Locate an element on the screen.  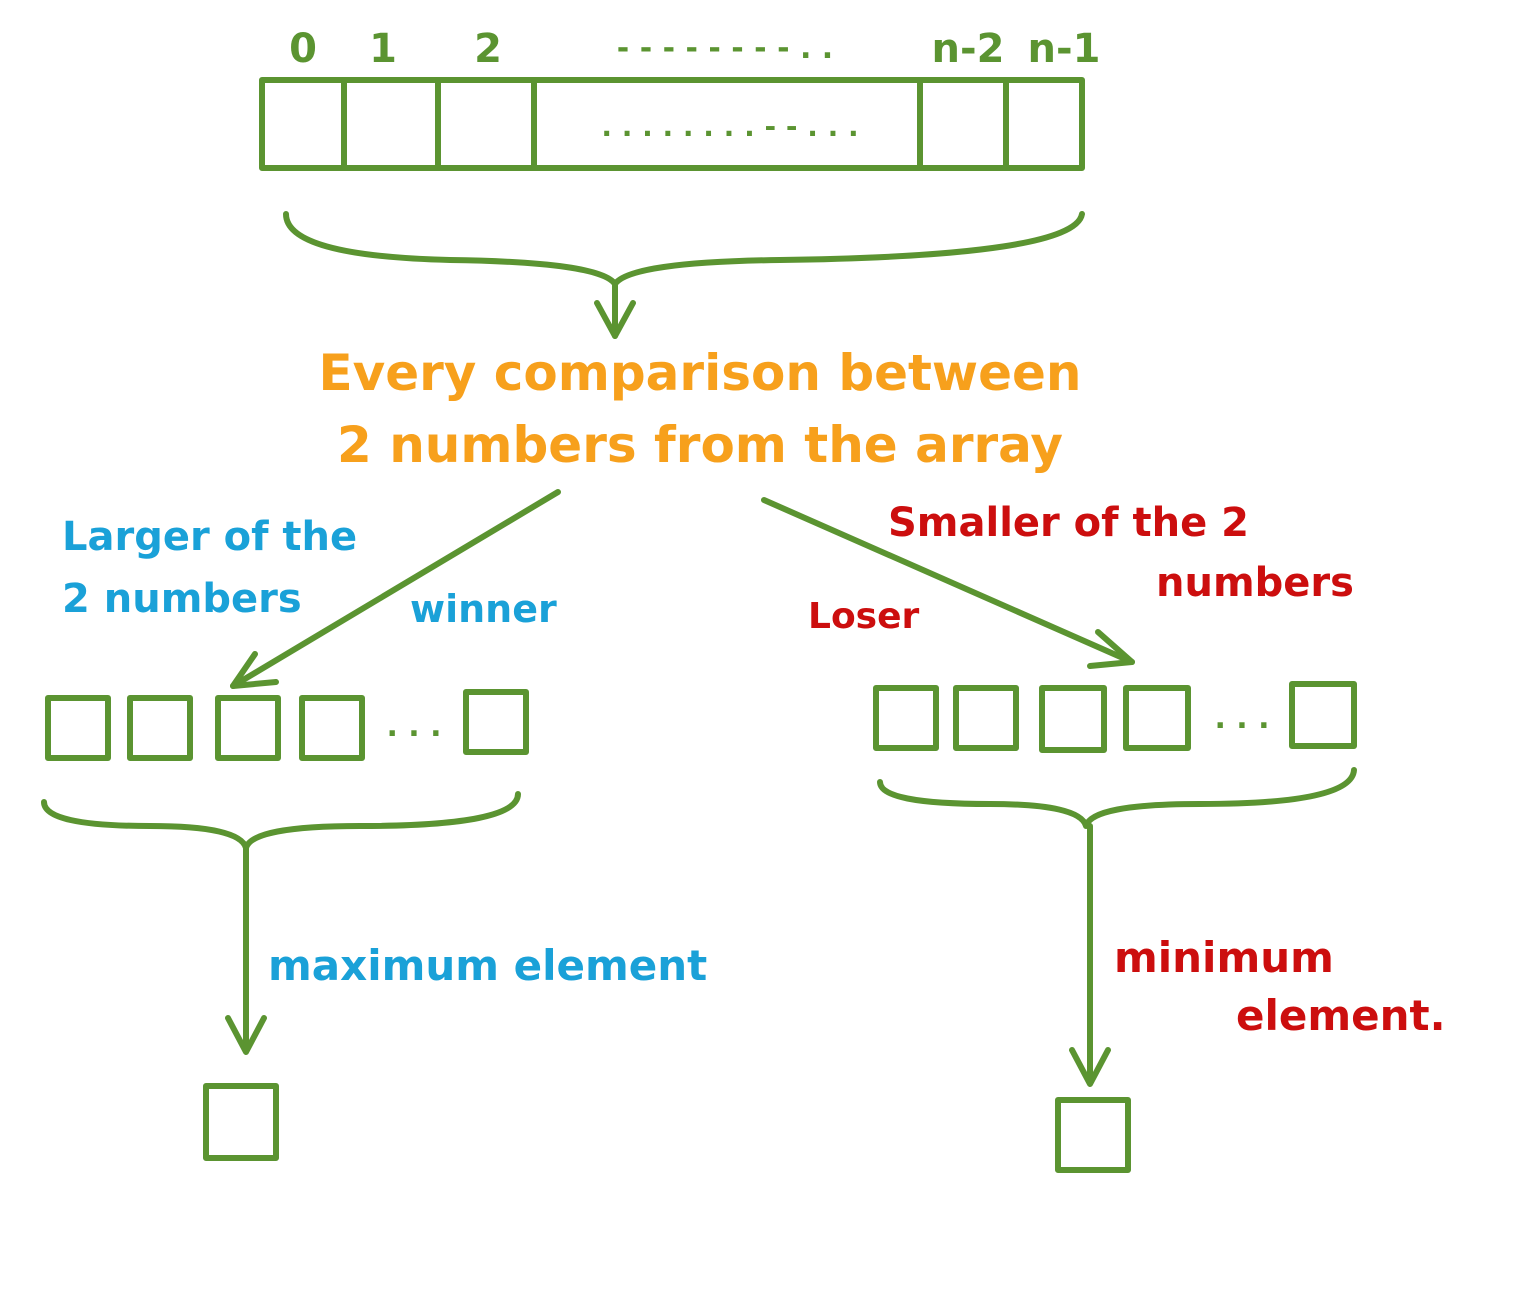
minimum-label-line-2: element. is located at coordinates (1341, 1015).